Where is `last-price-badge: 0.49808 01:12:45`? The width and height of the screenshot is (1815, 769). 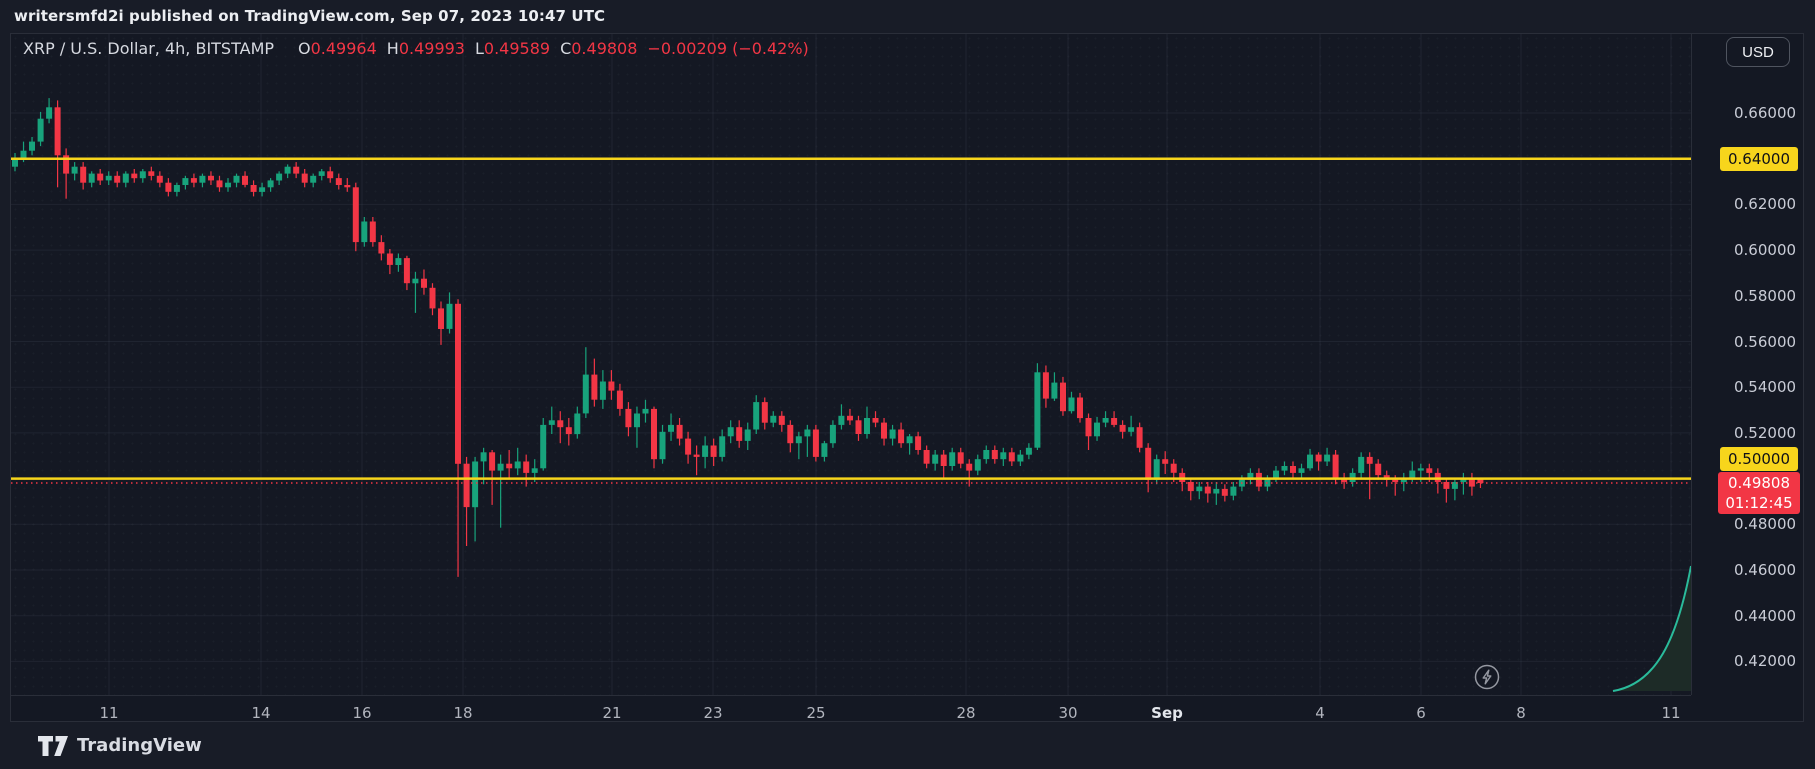 last-price-badge: 0.49808 01:12:45 is located at coordinates (1759, 492).